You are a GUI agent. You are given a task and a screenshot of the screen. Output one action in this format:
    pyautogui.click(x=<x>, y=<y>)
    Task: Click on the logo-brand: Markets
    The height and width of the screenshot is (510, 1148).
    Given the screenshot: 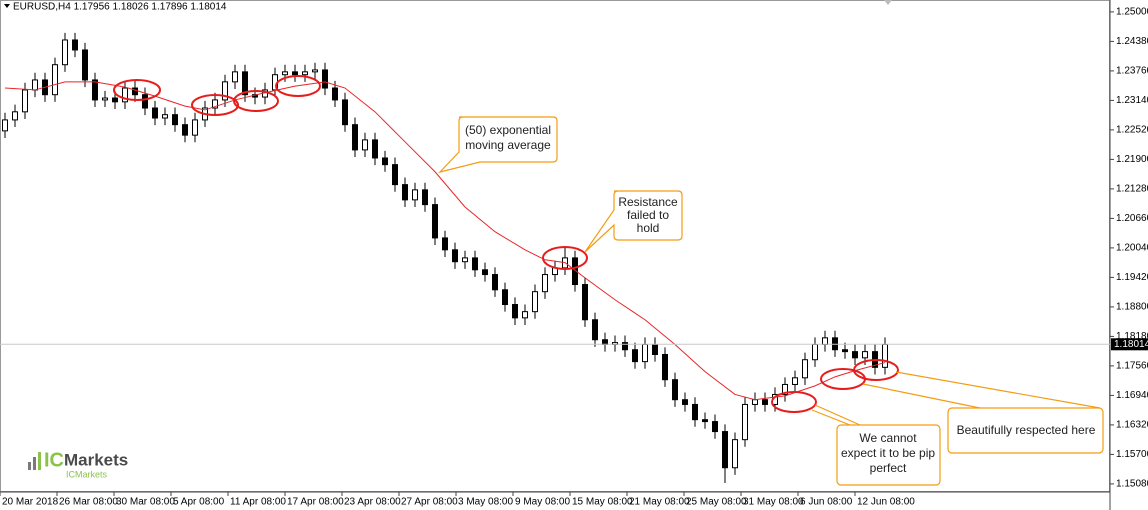 What is the action you would take?
    pyautogui.click(x=96, y=459)
    